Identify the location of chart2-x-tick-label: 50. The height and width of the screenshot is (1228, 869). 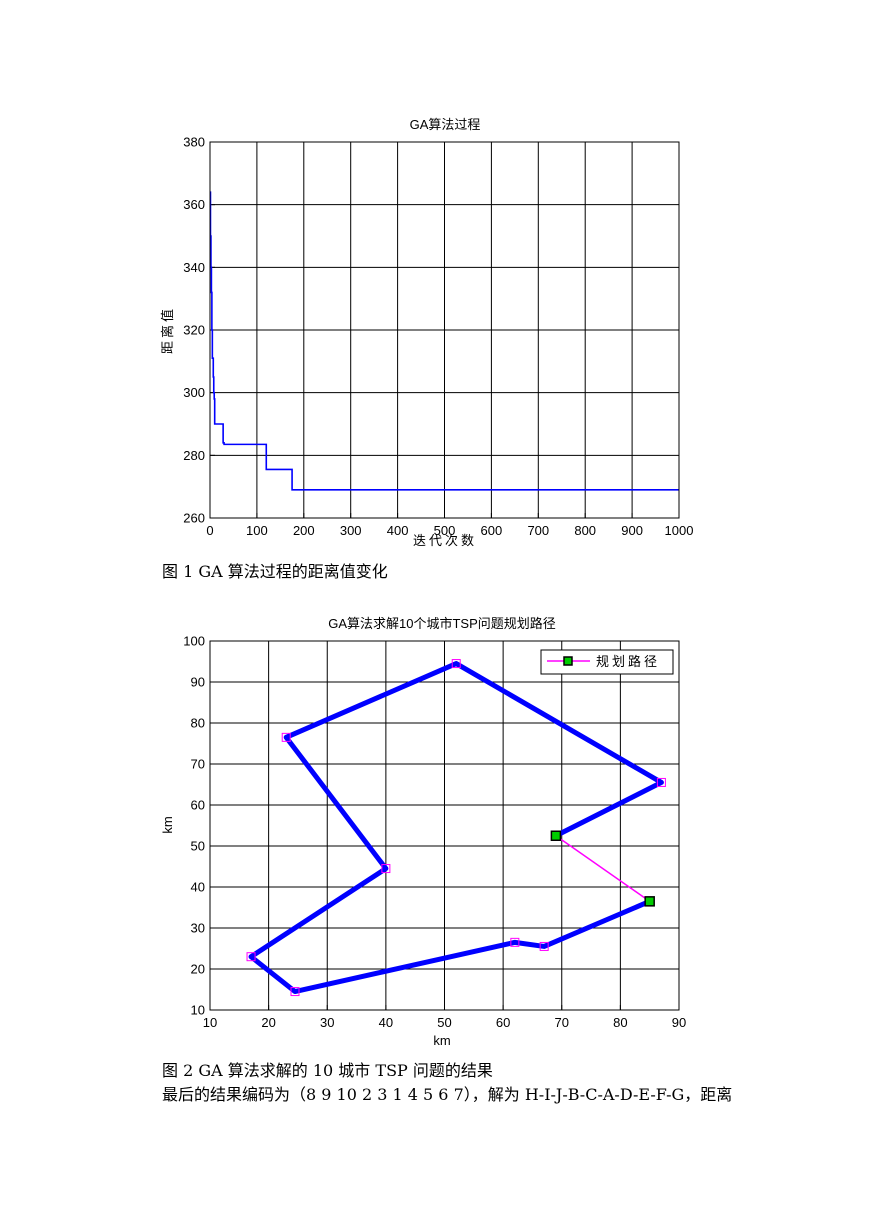
(444, 1022).